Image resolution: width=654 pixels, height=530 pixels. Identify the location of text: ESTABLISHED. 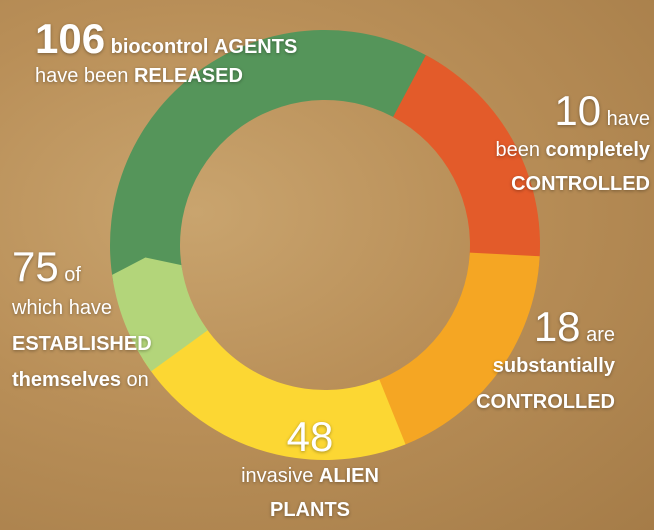
(82, 344).